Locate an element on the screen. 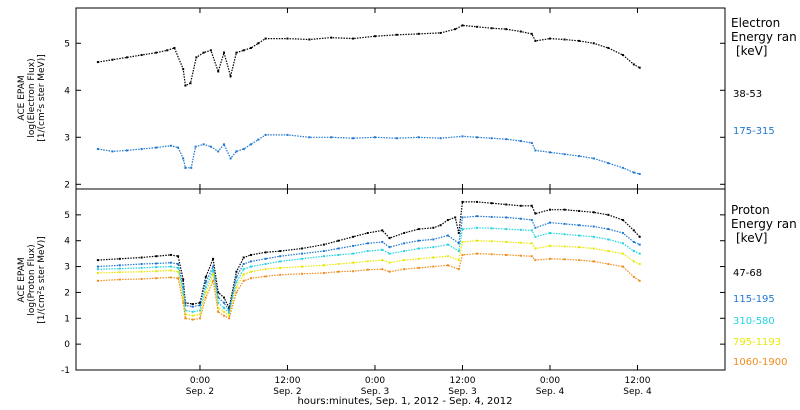 The width and height of the screenshot is (800, 410). proton-legend-title-line-1: Proton is located at coordinates (750, 210).